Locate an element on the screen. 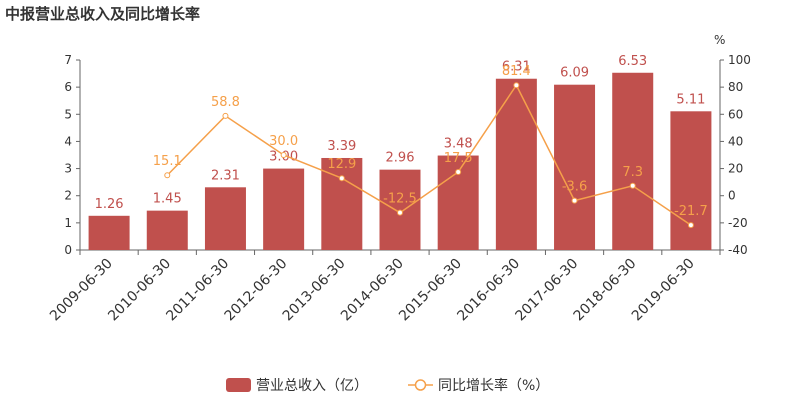  left-tick-label: 6 is located at coordinates (68, 87).